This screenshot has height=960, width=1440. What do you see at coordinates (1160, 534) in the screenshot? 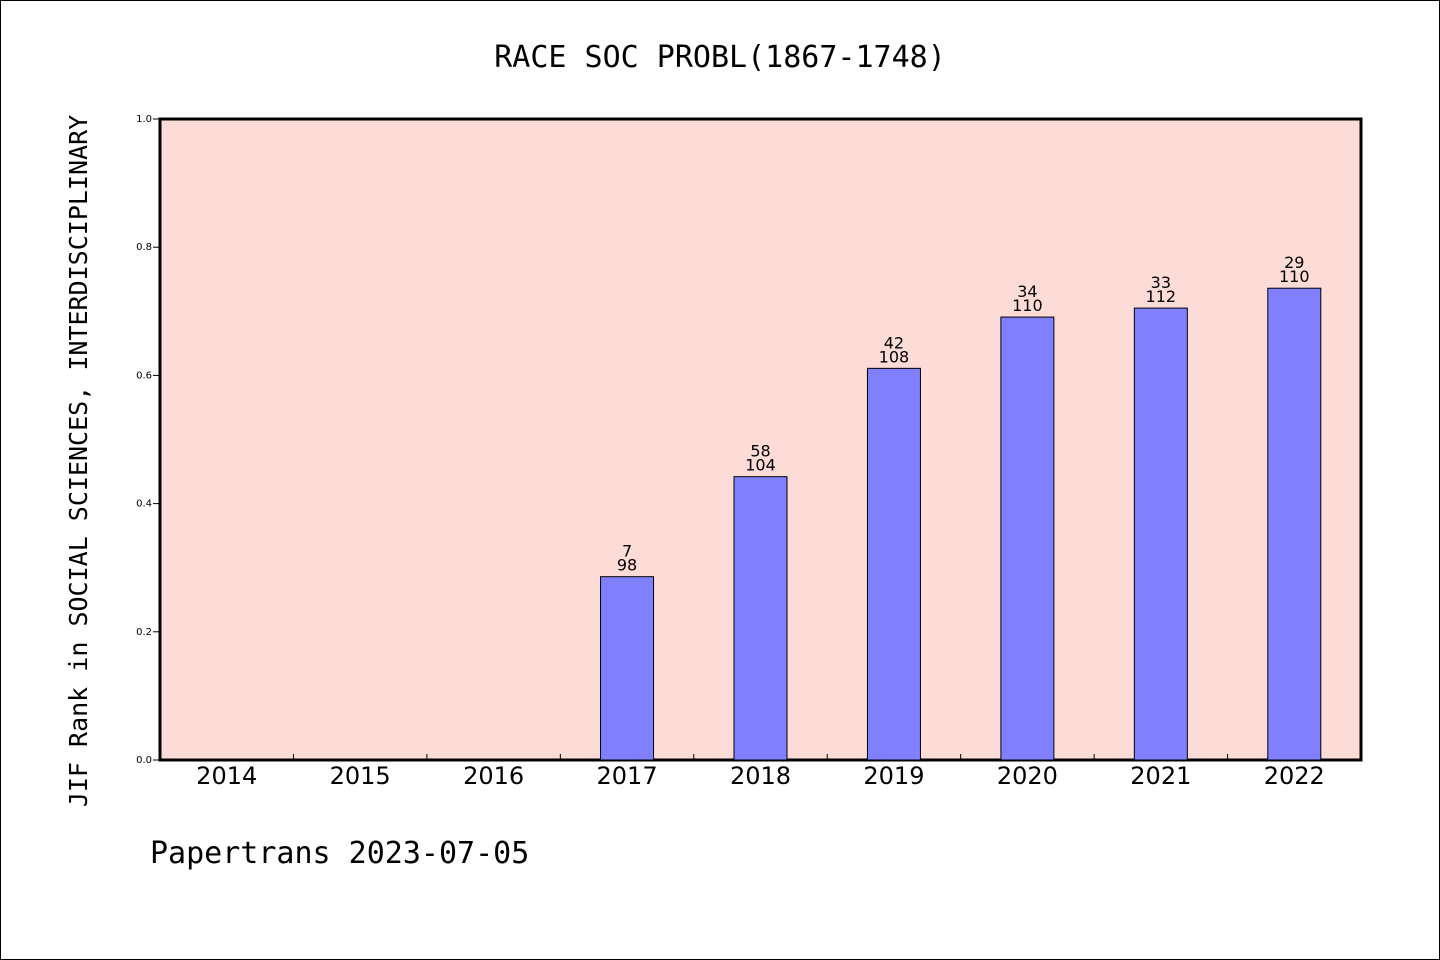
I see `bar-2021` at bounding box center [1160, 534].